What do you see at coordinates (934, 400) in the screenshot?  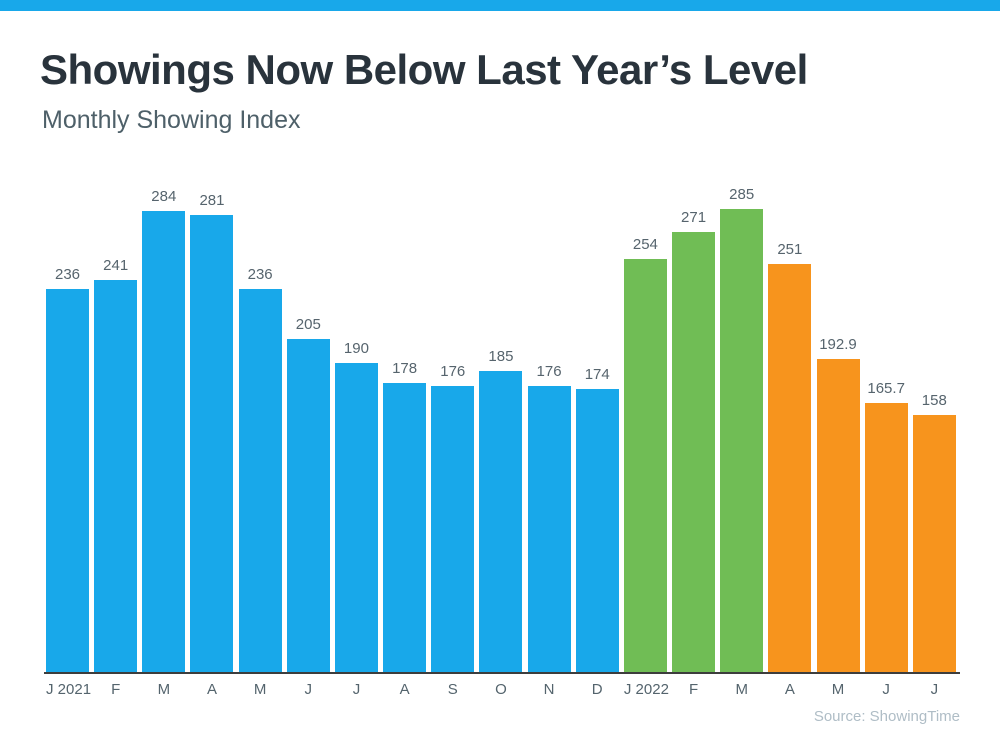 I see `bar-value-label: 158` at bounding box center [934, 400].